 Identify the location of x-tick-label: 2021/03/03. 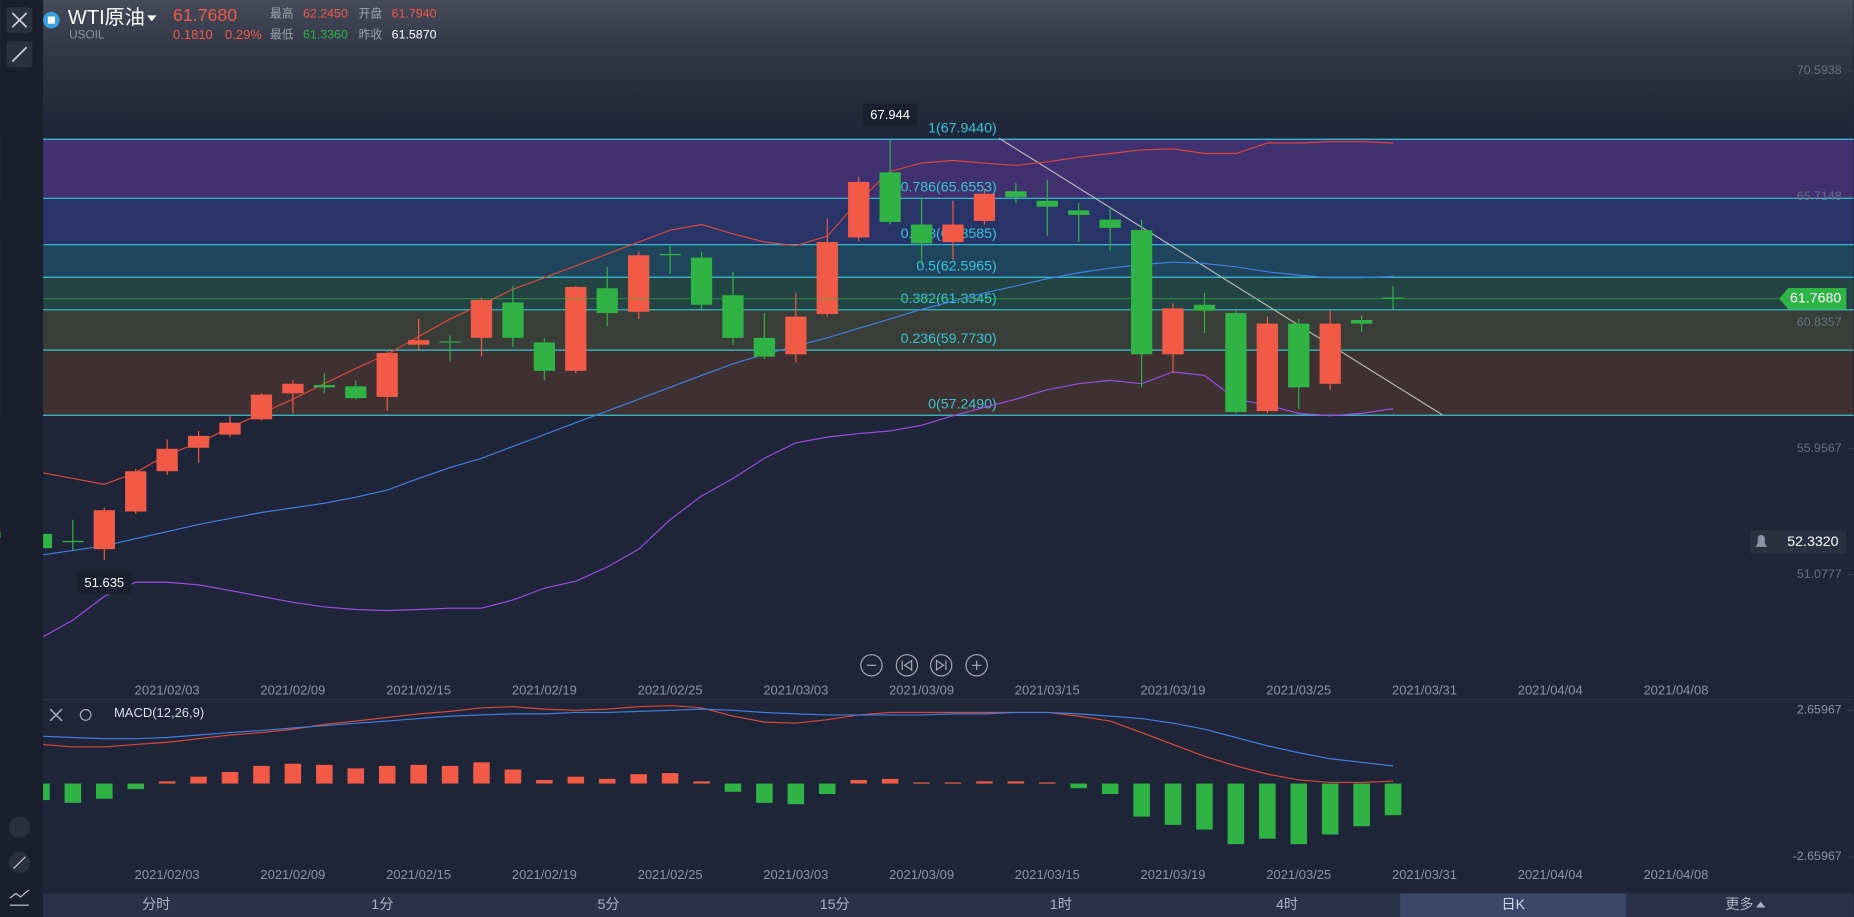
(795, 690).